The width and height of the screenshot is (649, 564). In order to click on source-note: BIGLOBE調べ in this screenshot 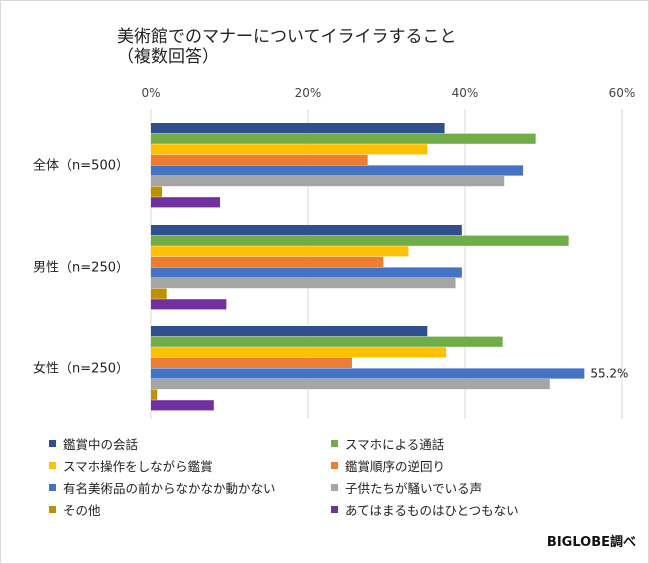, I will do `click(591, 542)`.